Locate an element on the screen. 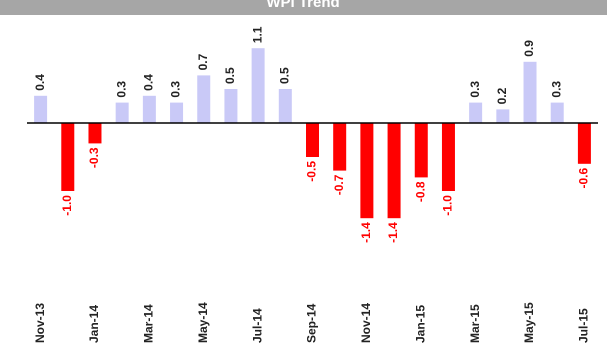  data-label: -0.6 is located at coordinates (584, 177).